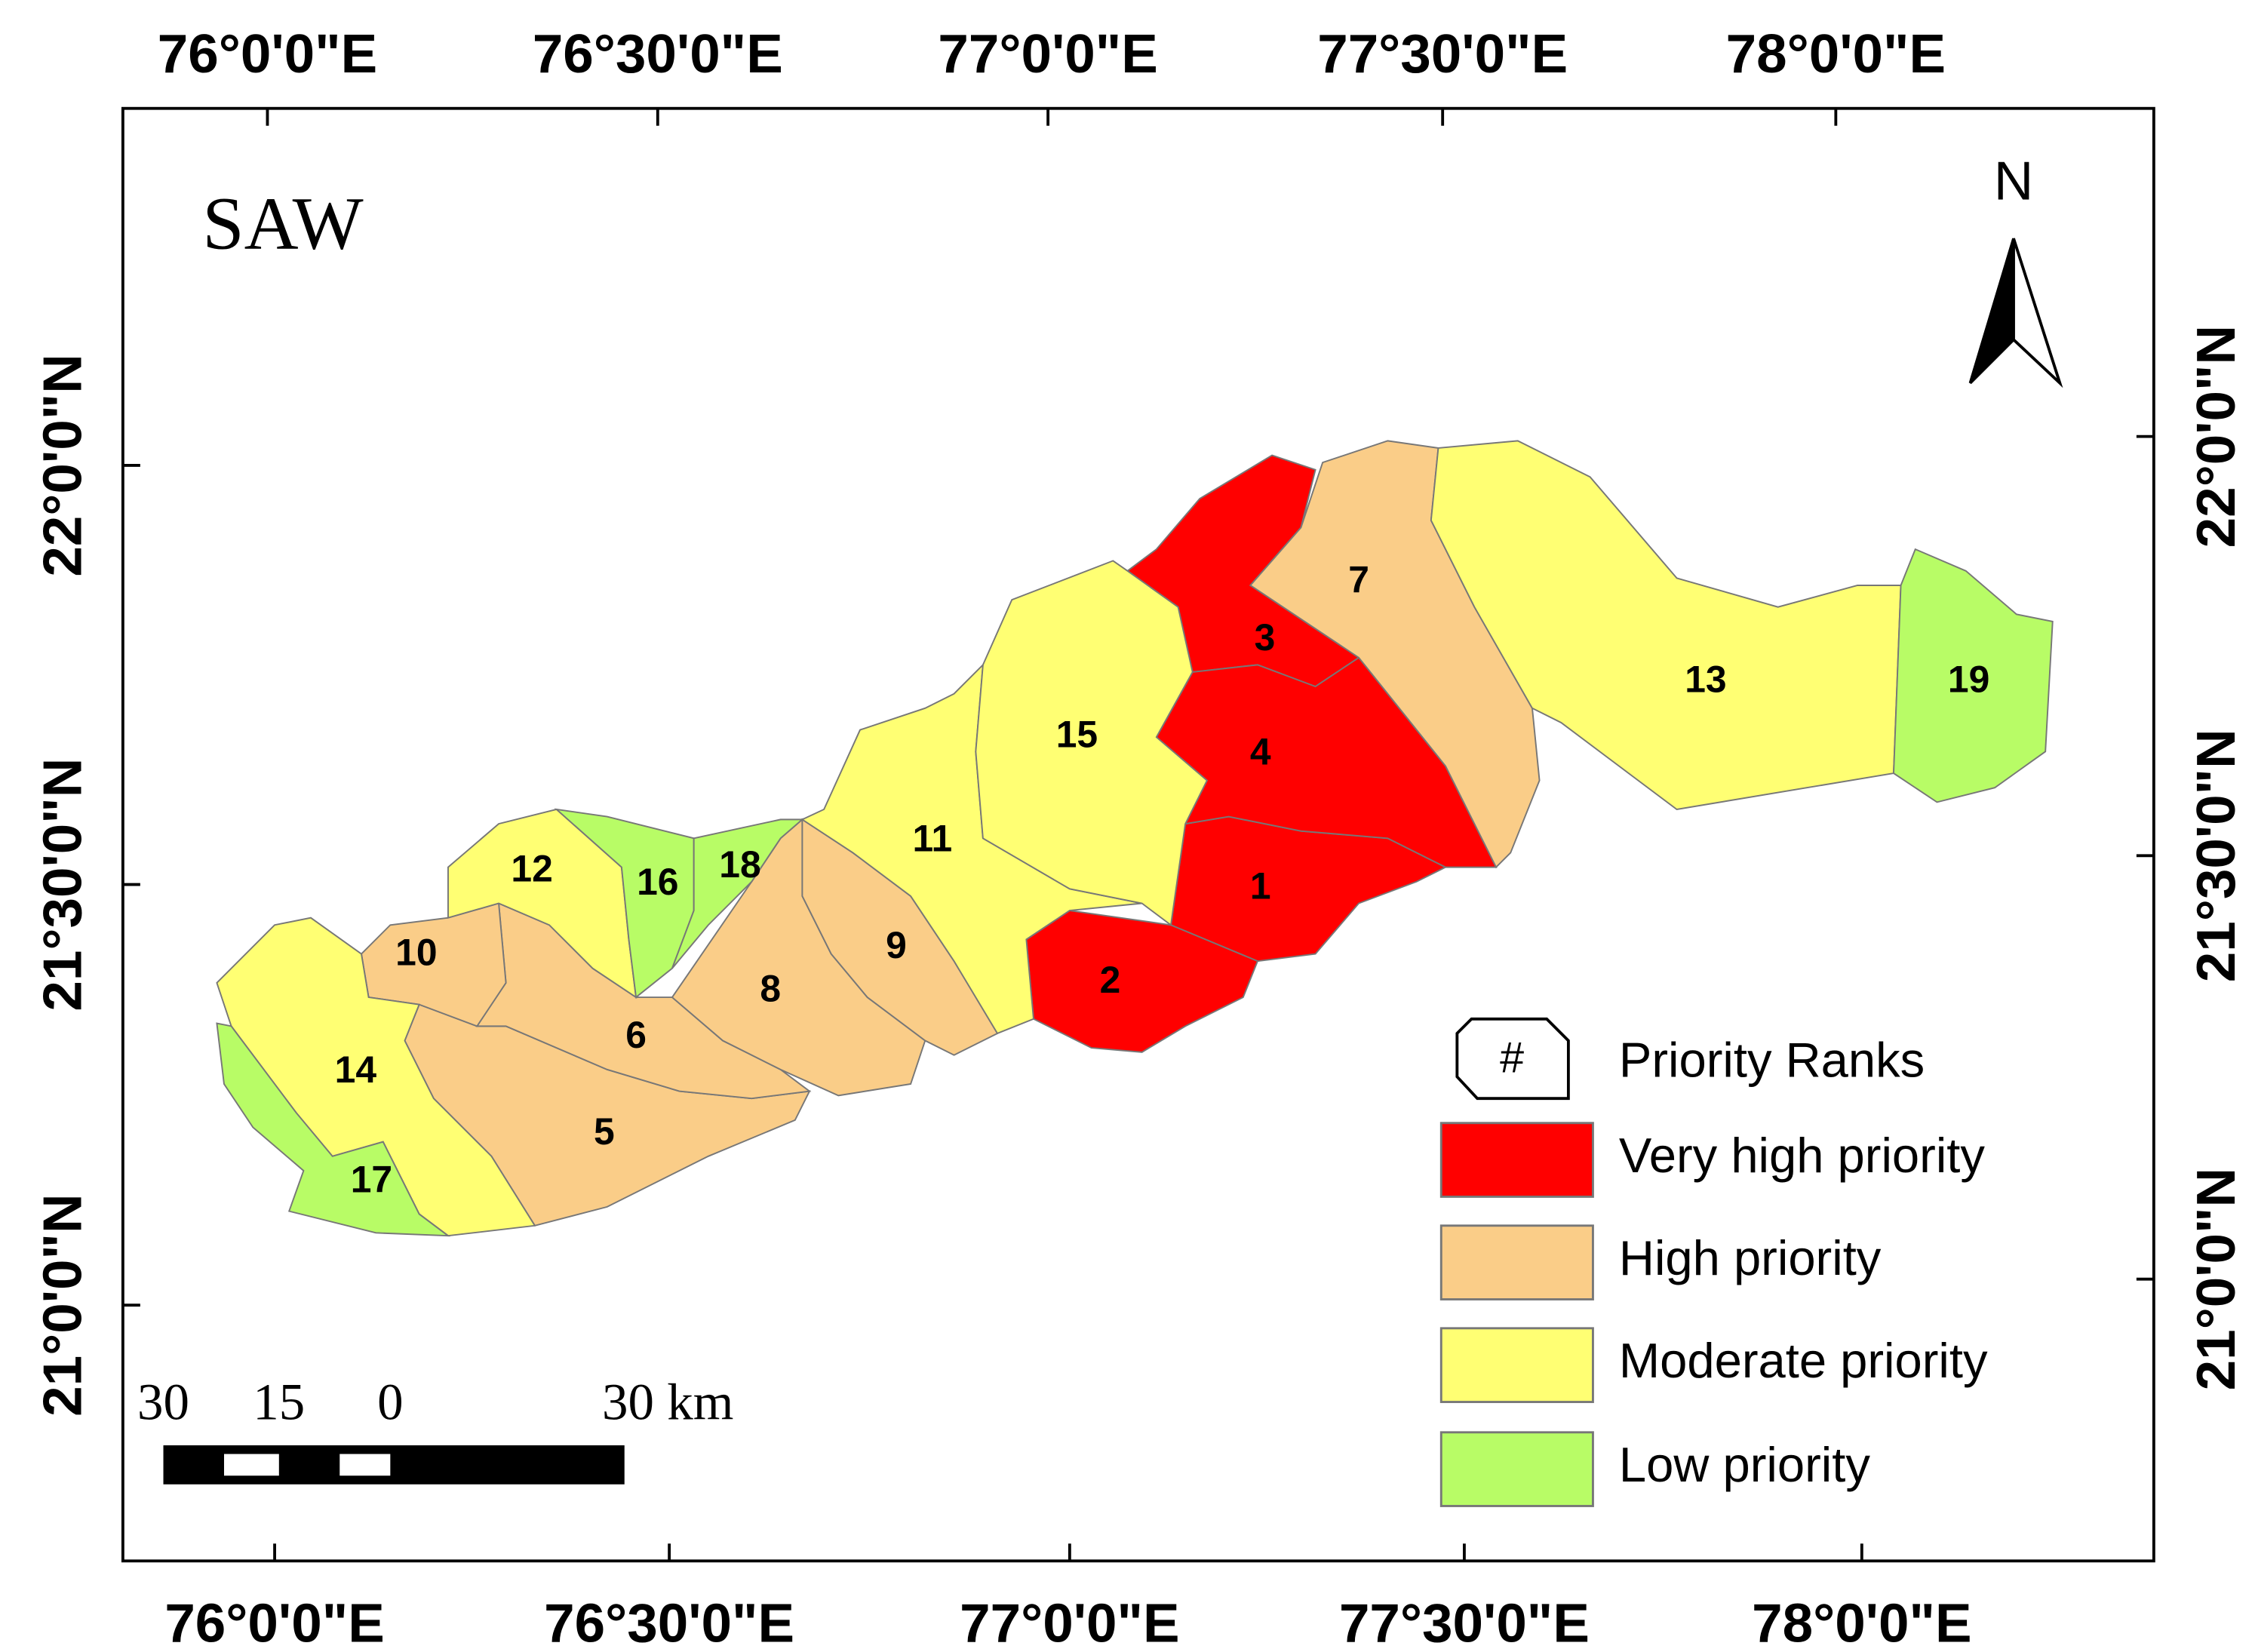 Image resolution: width=2255 pixels, height=1652 pixels. What do you see at coordinates (163, 1402) in the screenshot?
I see `scale-label: 30` at bounding box center [163, 1402].